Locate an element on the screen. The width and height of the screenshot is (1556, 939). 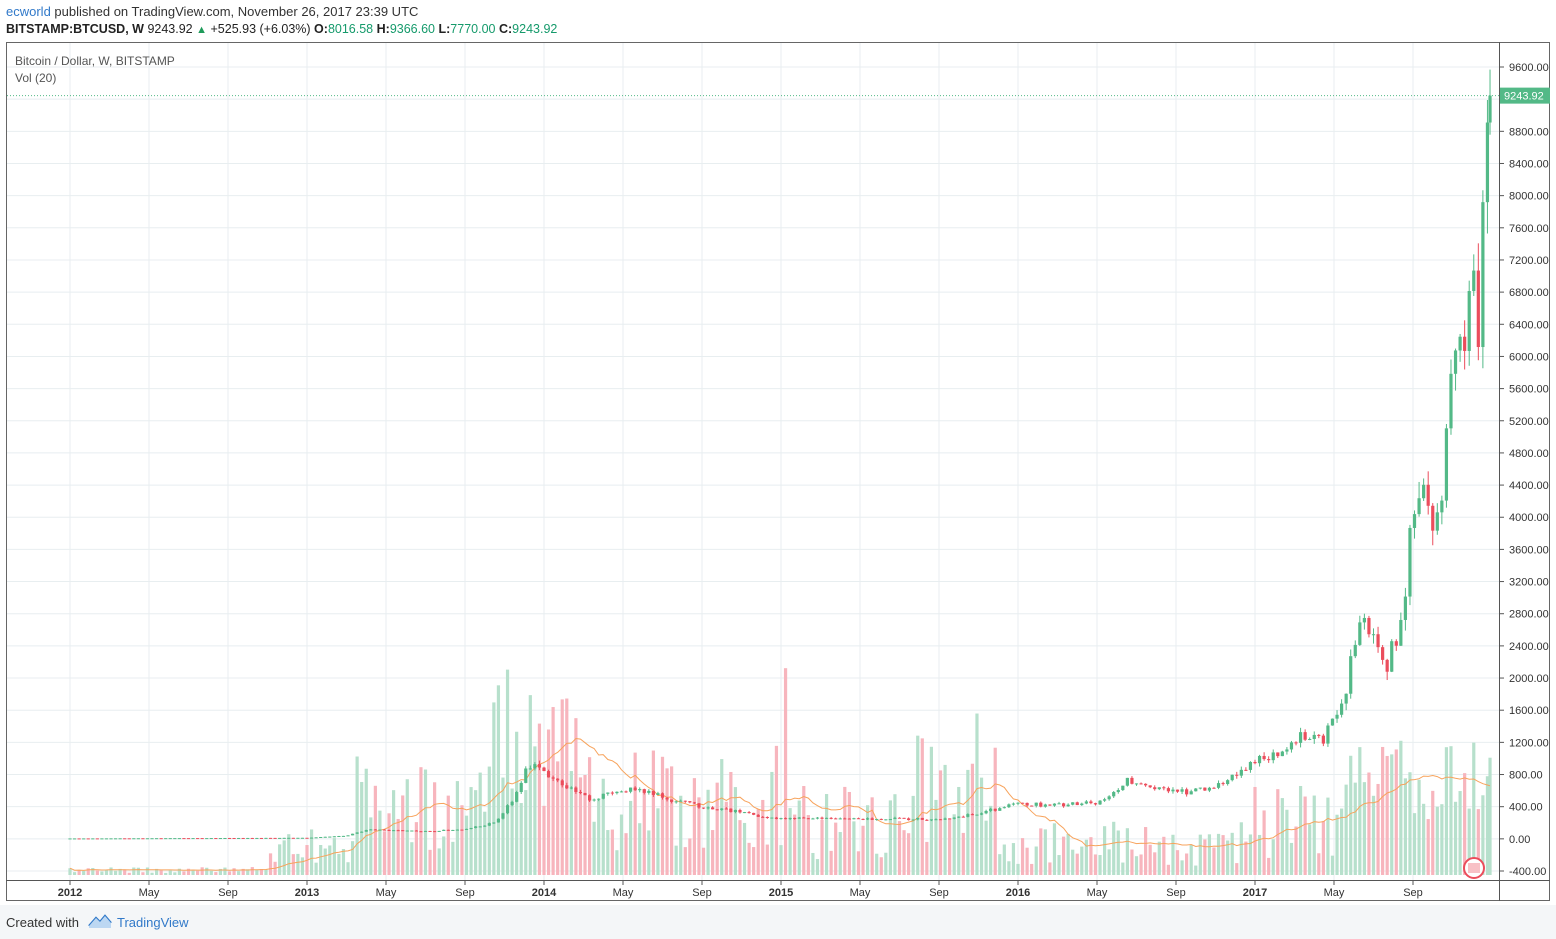
y-tick-label: 6400.00 is located at coordinates (1529, 325).